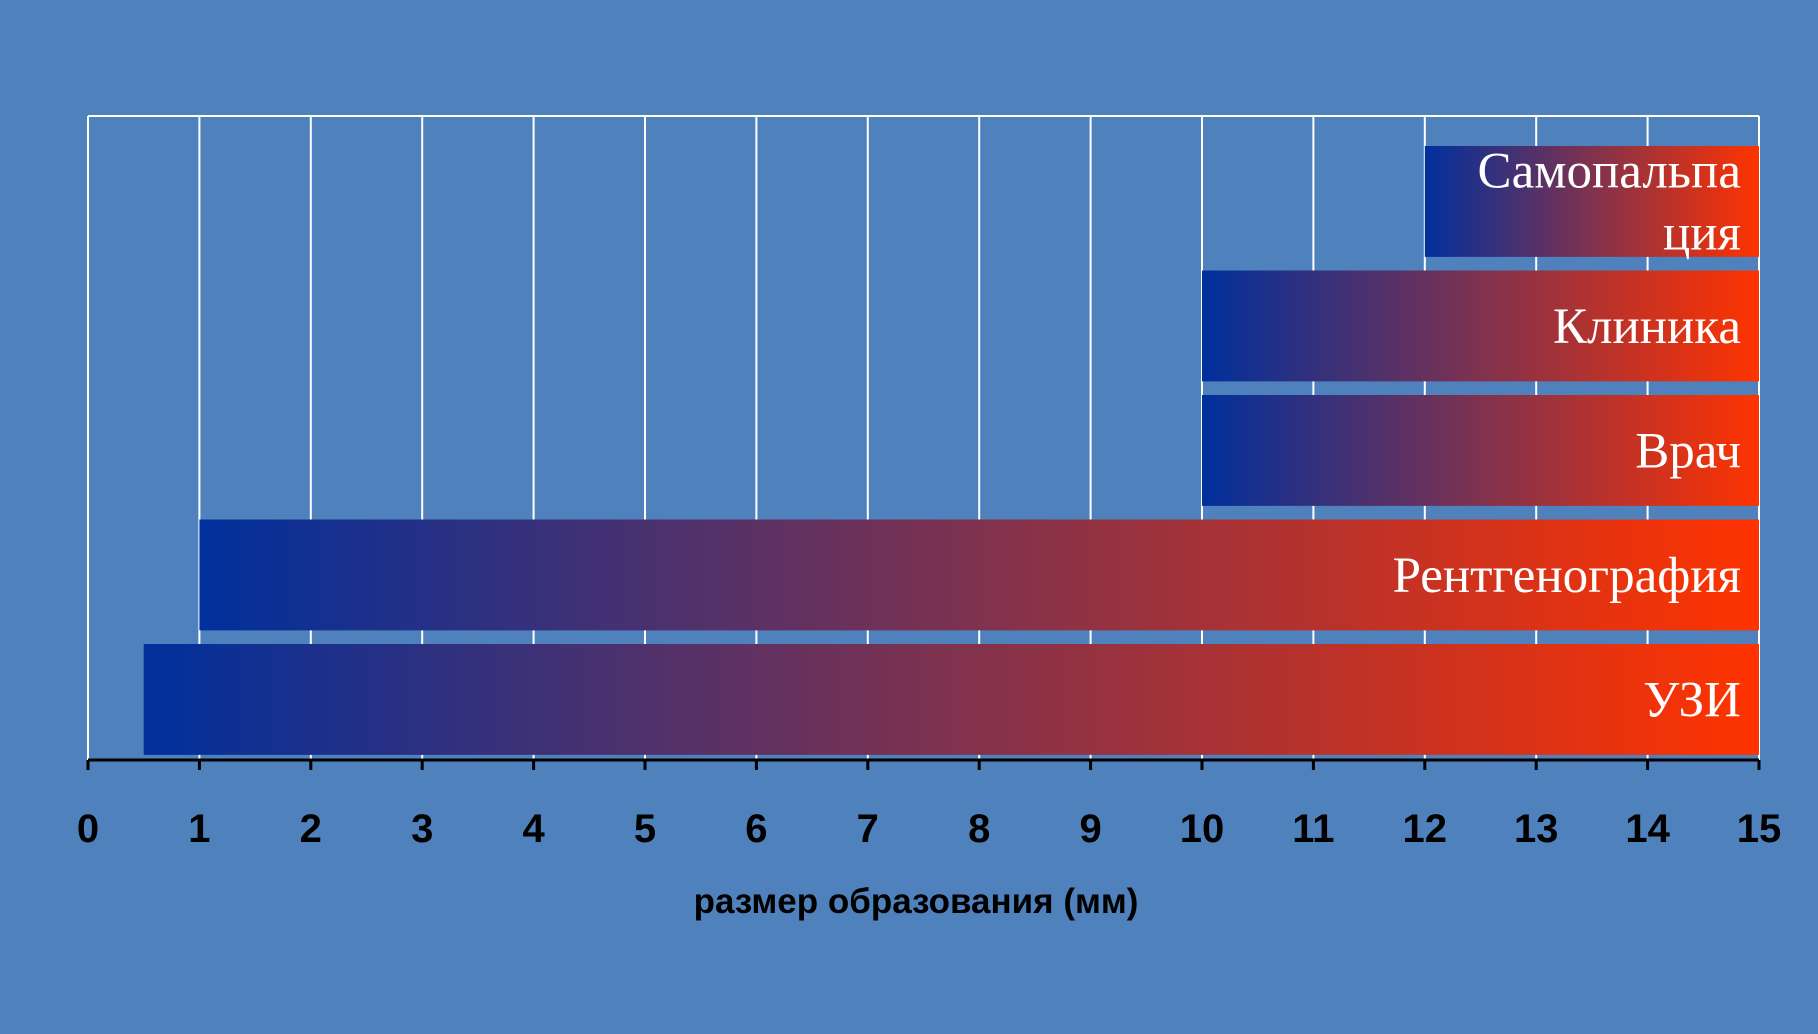  Describe the element at coordinates (916, 901) in the screenshot. I see `x-axis-title: размер образования (мм)` at that location.